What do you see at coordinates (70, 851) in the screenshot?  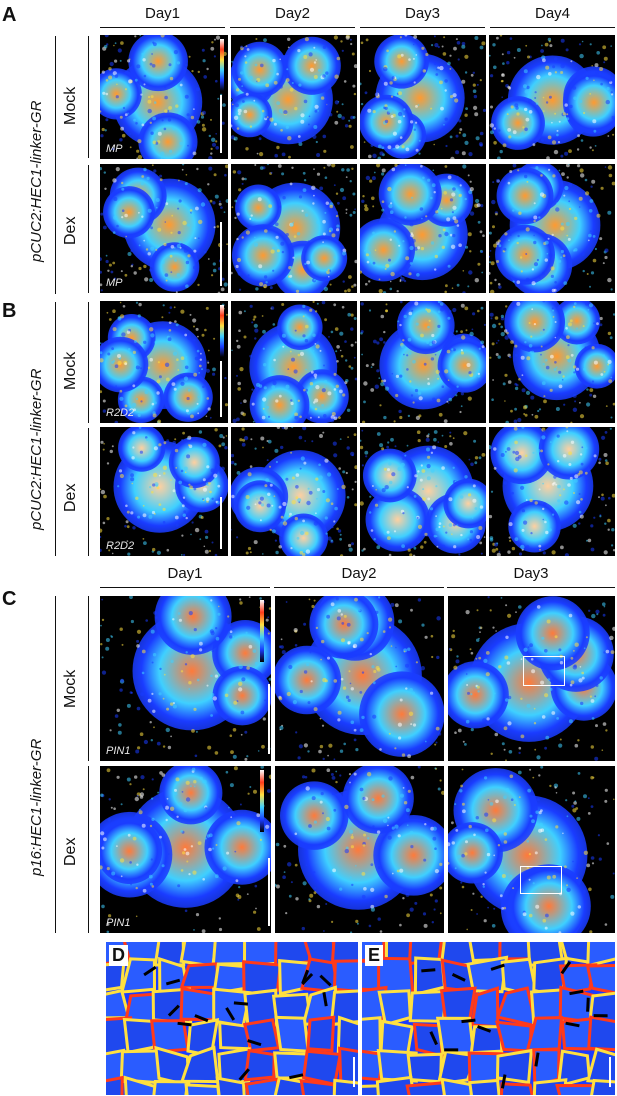 I see `condition-label-dex: Dex` at bounding box center [70, 851].